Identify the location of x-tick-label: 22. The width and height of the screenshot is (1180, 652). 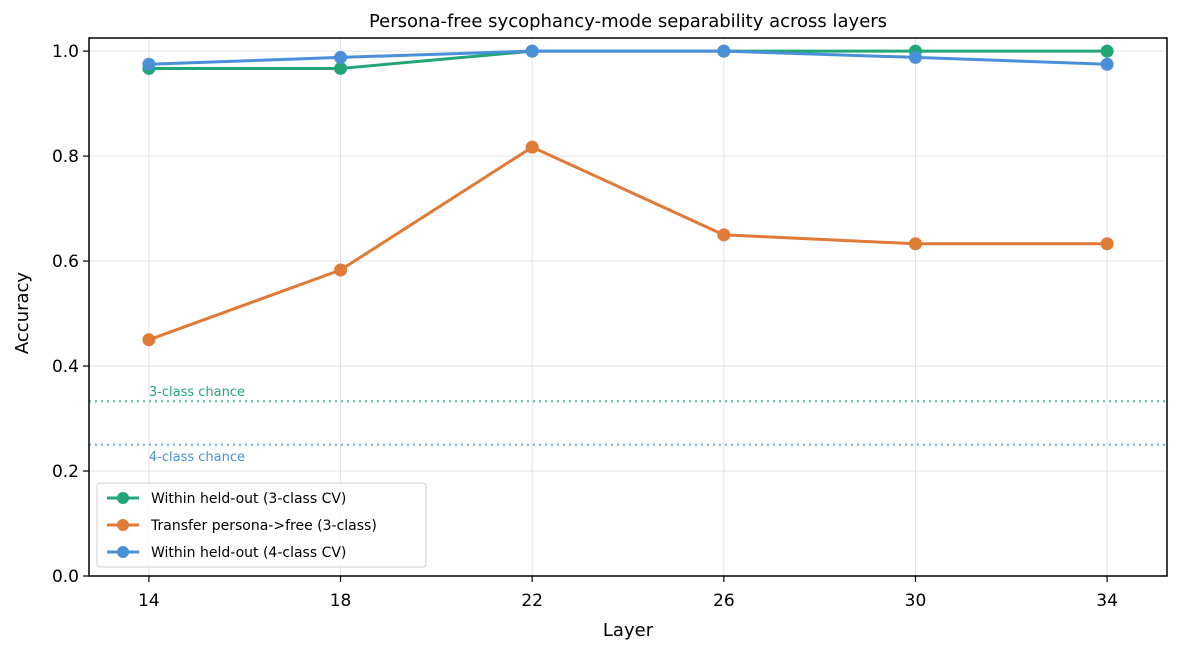
(532, 601).